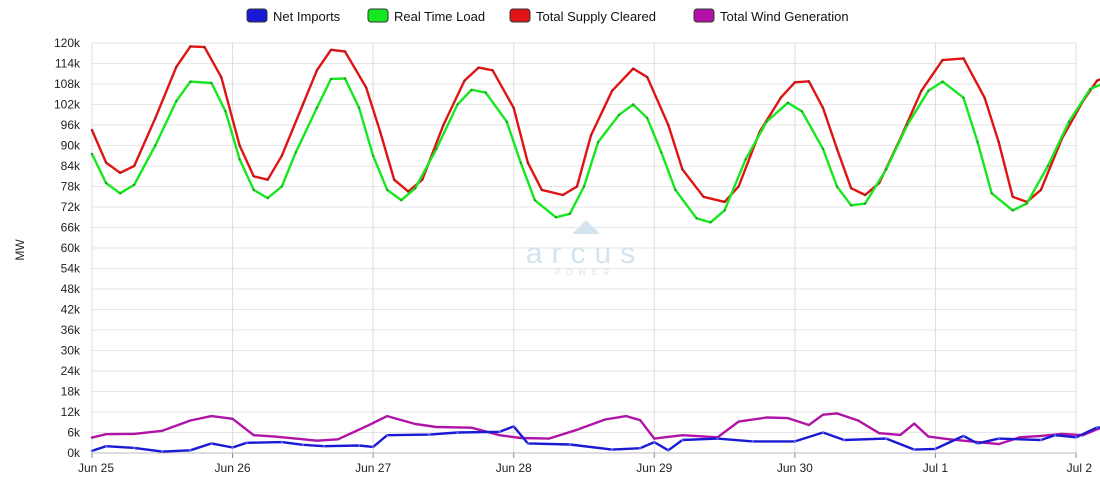 Image resolution: width=1100 pixels, height=500 pixels. Describe the element at coordinates (71, 371) in the screenshot. I see `y-tick-label: 24k` at that location.